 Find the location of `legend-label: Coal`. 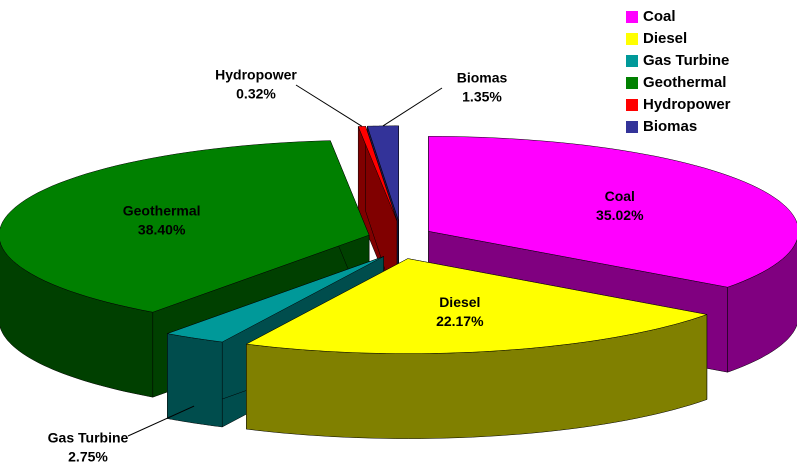

legend-label: Coal is located at coordinates (659, 16).